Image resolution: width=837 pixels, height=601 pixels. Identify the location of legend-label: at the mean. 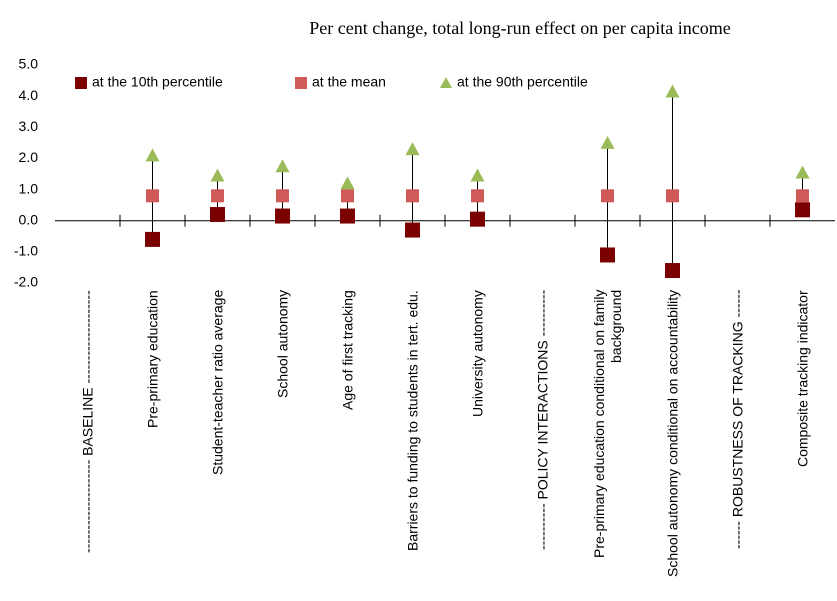
(349, 82).